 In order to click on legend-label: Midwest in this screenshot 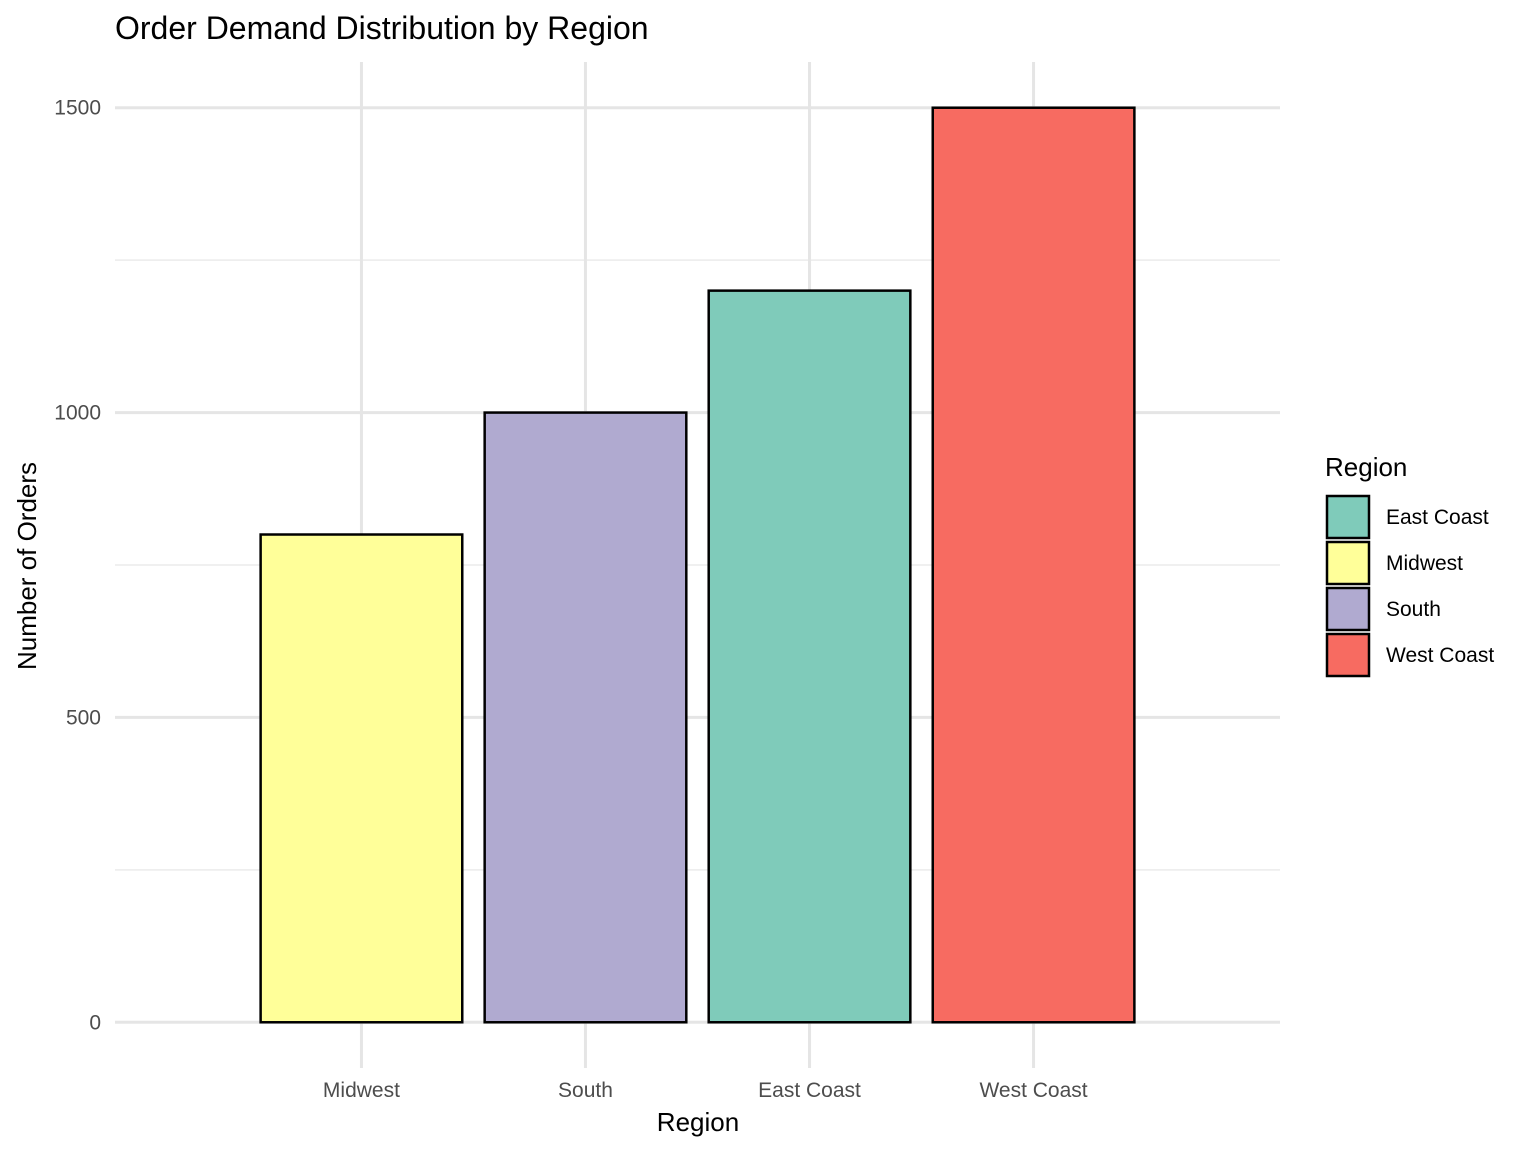, I will do `click(1424, 563)`.